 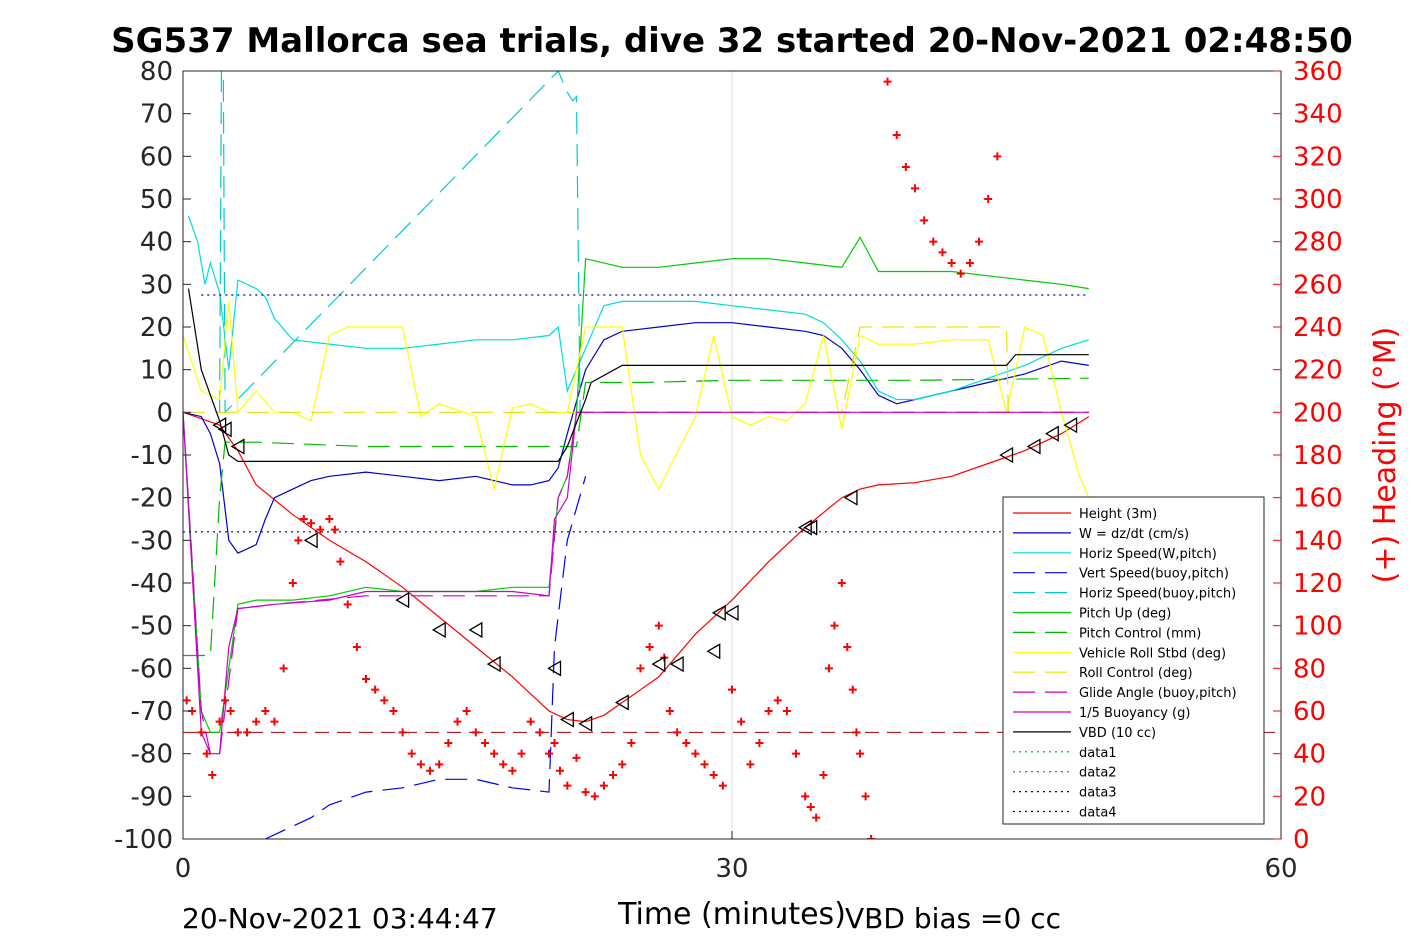 I want to click on left-tick-label: -80, so click(x=152, y=755).